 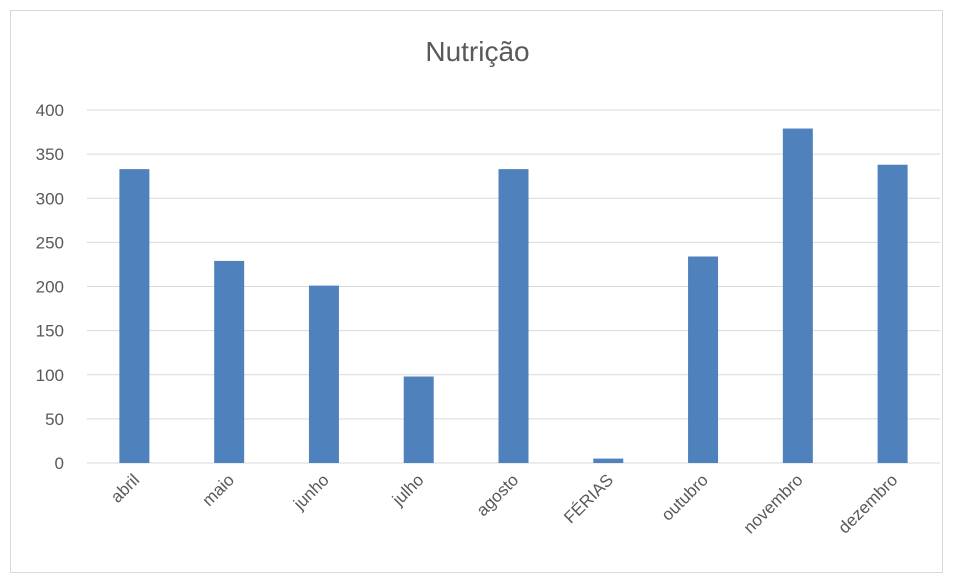 What do you see at coordinates (217, 489) in the screenshot?
I see `x-tick-label: maio` at bounding box center [217, 489].